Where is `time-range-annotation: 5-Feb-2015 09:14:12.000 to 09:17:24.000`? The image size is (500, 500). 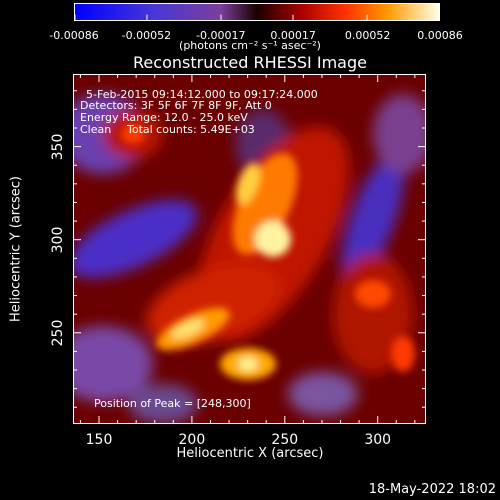
time-range-annotation: 5-Feb-2015 09:14:12.000 to 09:17:24.000 is located at coordinates (202, 94).